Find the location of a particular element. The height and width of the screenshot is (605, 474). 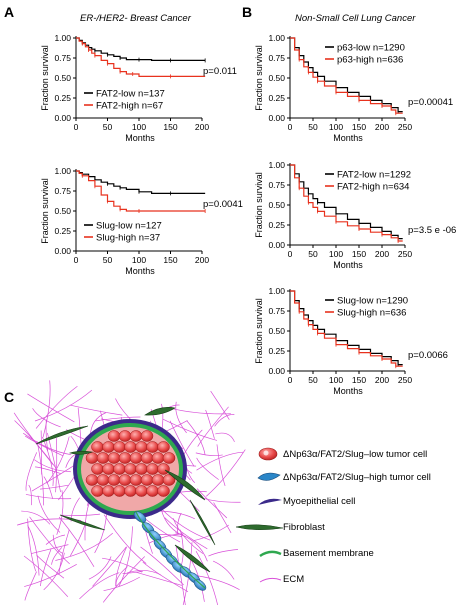

panel-a-title: ER-/HER2- Breast Cancer is located at coordinates (136, 18).